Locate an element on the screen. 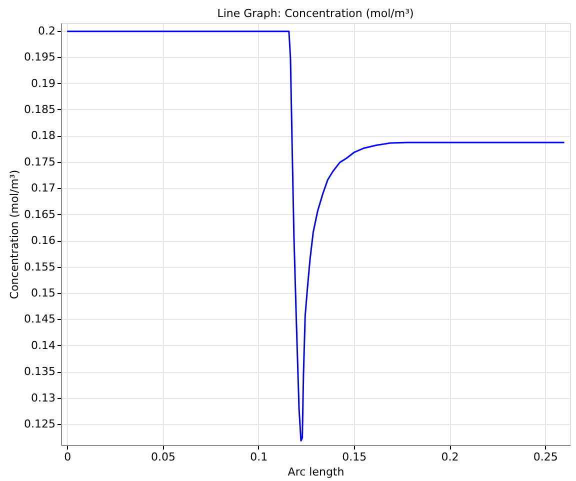 This screenshot has height=481, width=576. x-tick-label: 0 is located at coordinates (68, 457).